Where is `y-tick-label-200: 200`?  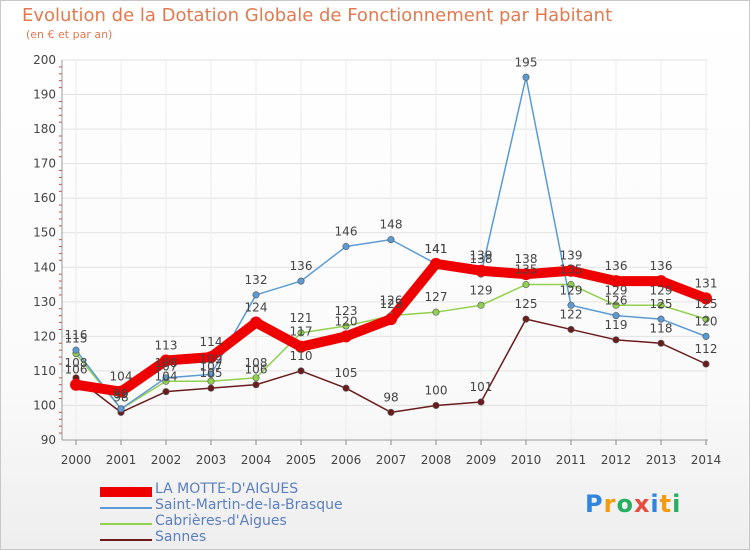
y-tick-label-200: 200 is located at coordinates (44, 60).